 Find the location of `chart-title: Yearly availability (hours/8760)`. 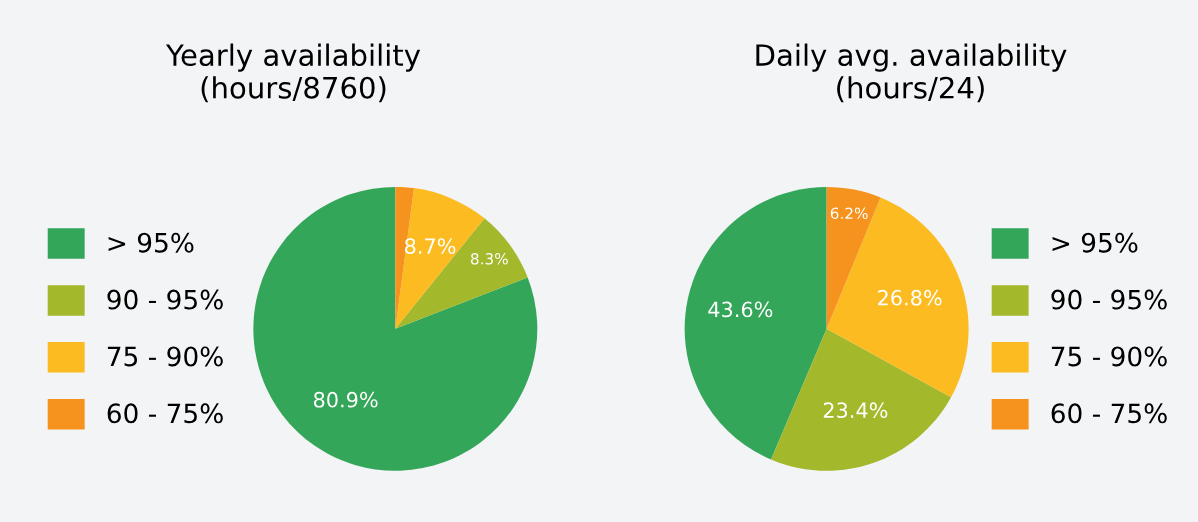

chart-title: Yearly availability (hours/8760) is located at coordinates (293, 73).